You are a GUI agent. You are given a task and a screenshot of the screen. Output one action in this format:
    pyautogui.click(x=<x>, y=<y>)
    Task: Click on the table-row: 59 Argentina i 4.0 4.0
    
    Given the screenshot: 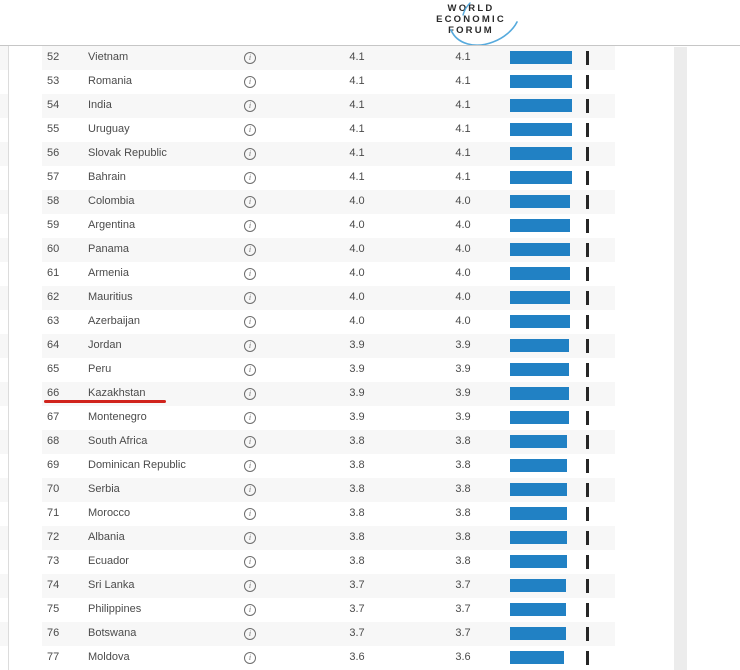 What is the action you would take?
    pyautogui.click(x=328, y=226)
    